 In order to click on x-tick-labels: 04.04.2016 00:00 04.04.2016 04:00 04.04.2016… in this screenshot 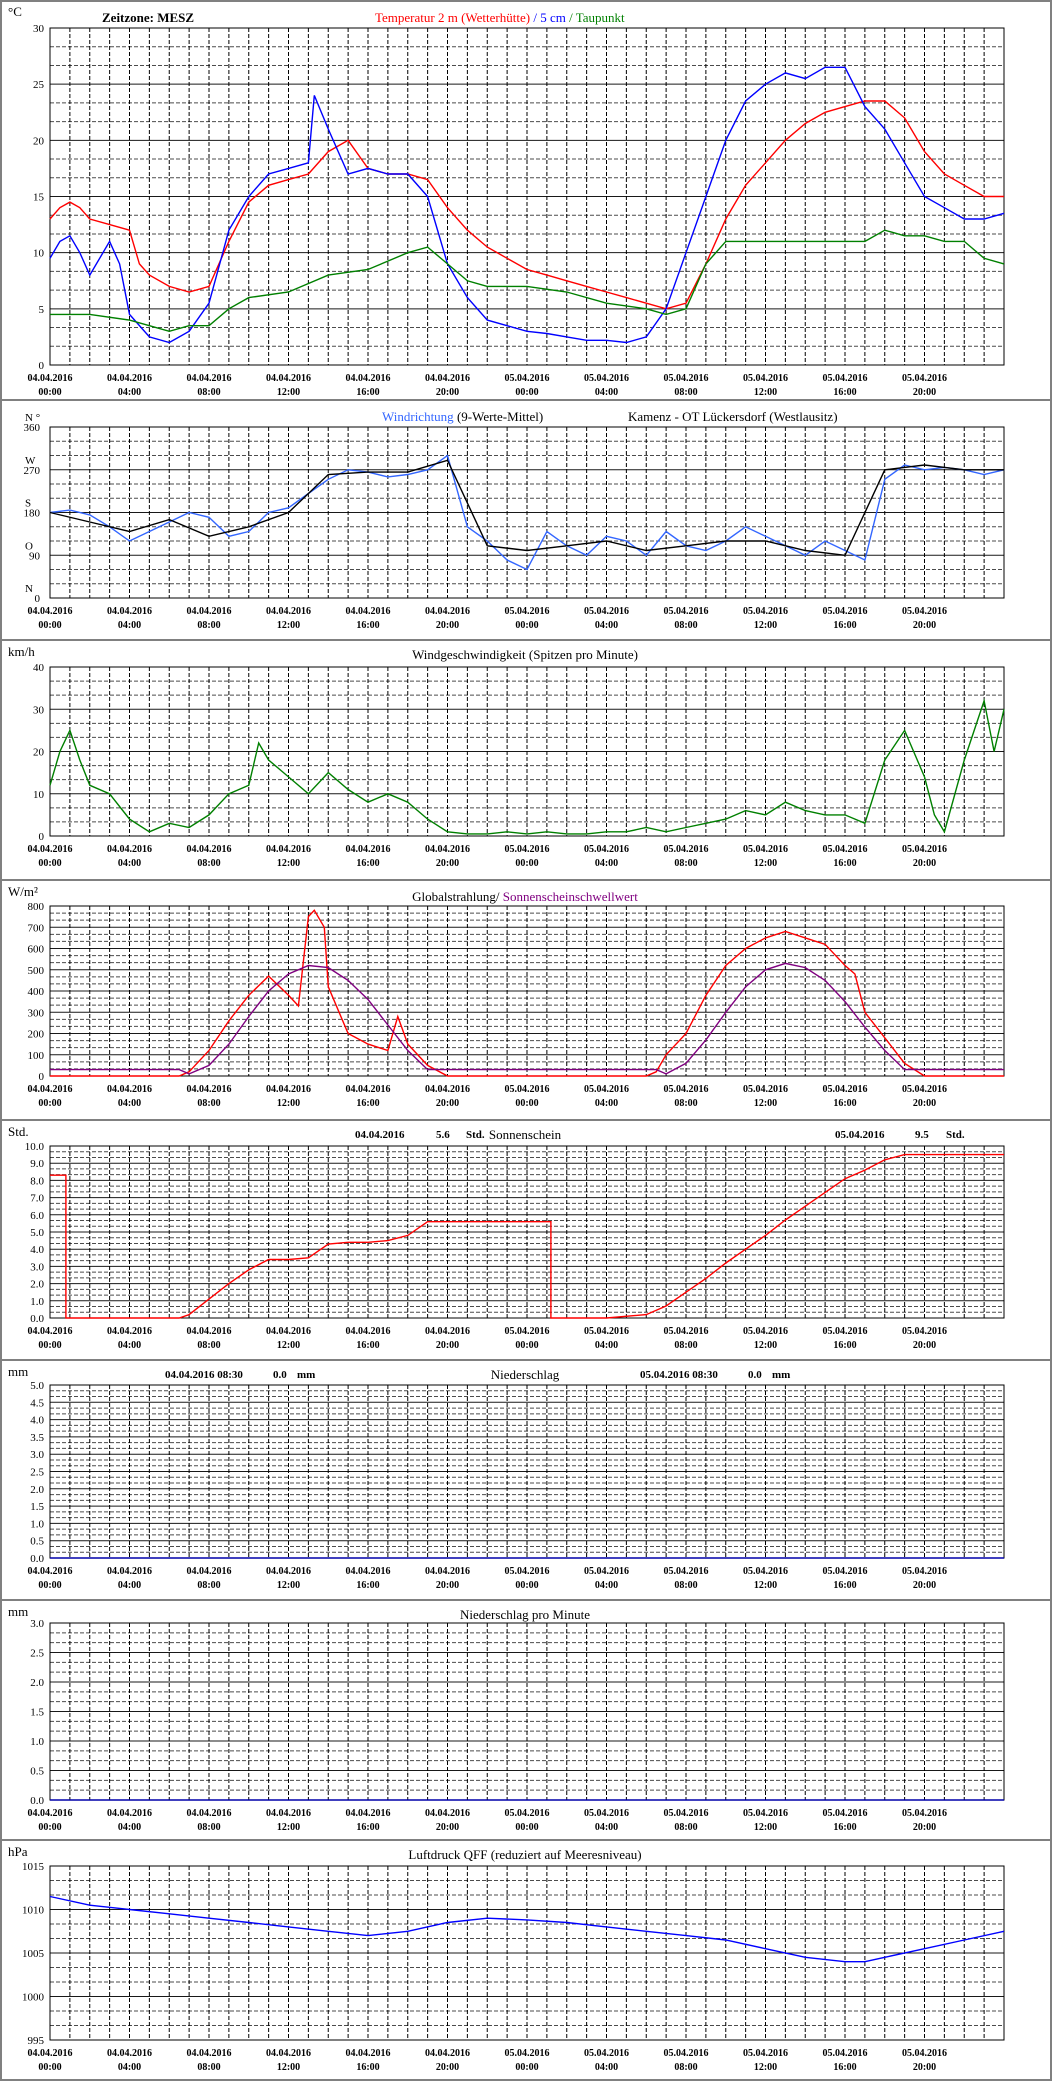, I will do `click(488, 1820)`.